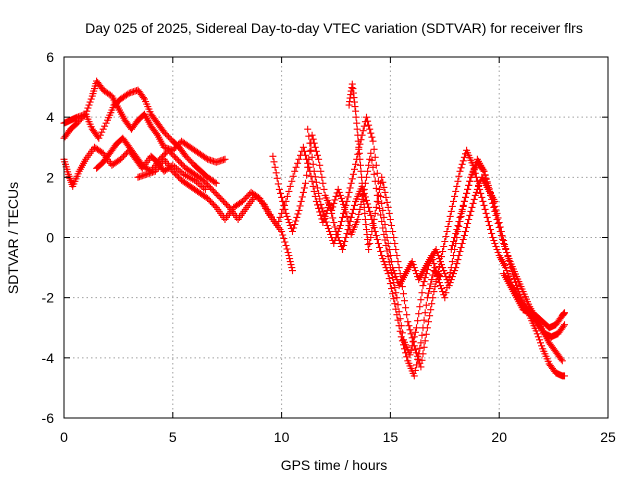 Image resolution: width=640 pixels, height=480 pixels. I want to click on y-tick-label: 6, so click(50, 57).